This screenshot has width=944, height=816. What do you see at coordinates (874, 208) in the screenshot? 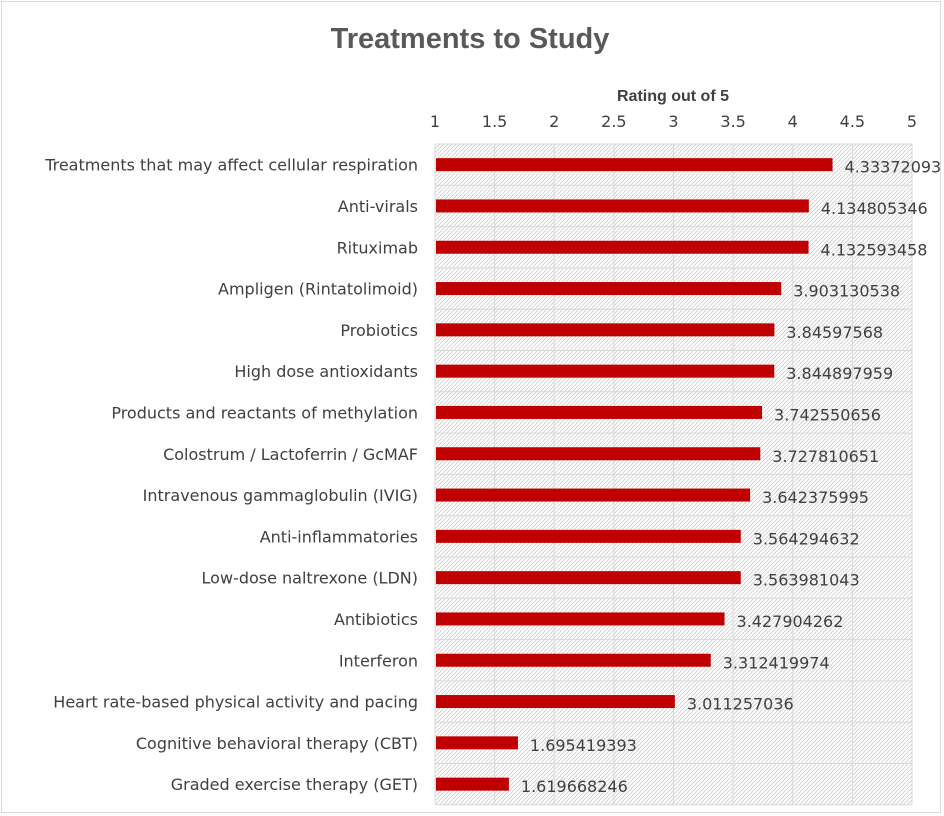
I see `data-label: 4.134805346` at bounding box center [874, 208].